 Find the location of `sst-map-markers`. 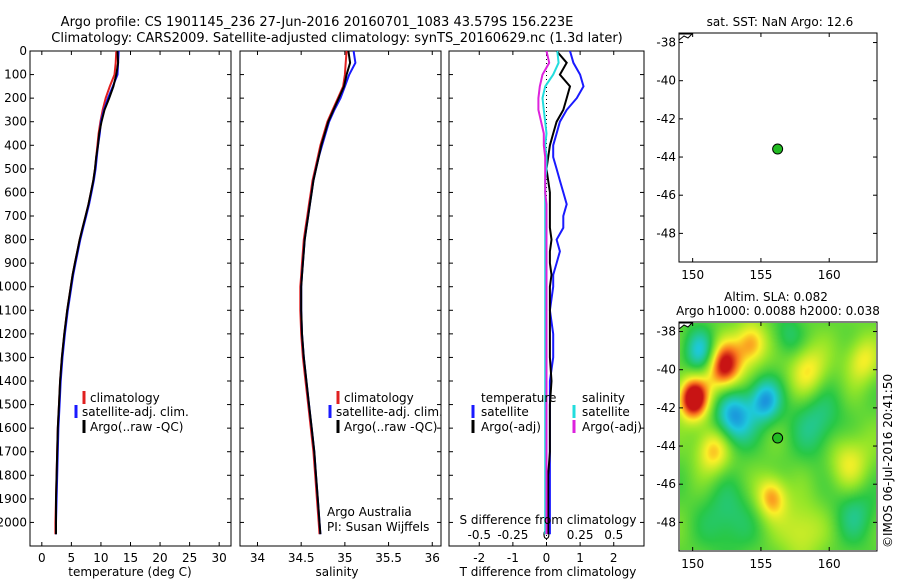

sst-map-markers is located at coordinates (778, 149).